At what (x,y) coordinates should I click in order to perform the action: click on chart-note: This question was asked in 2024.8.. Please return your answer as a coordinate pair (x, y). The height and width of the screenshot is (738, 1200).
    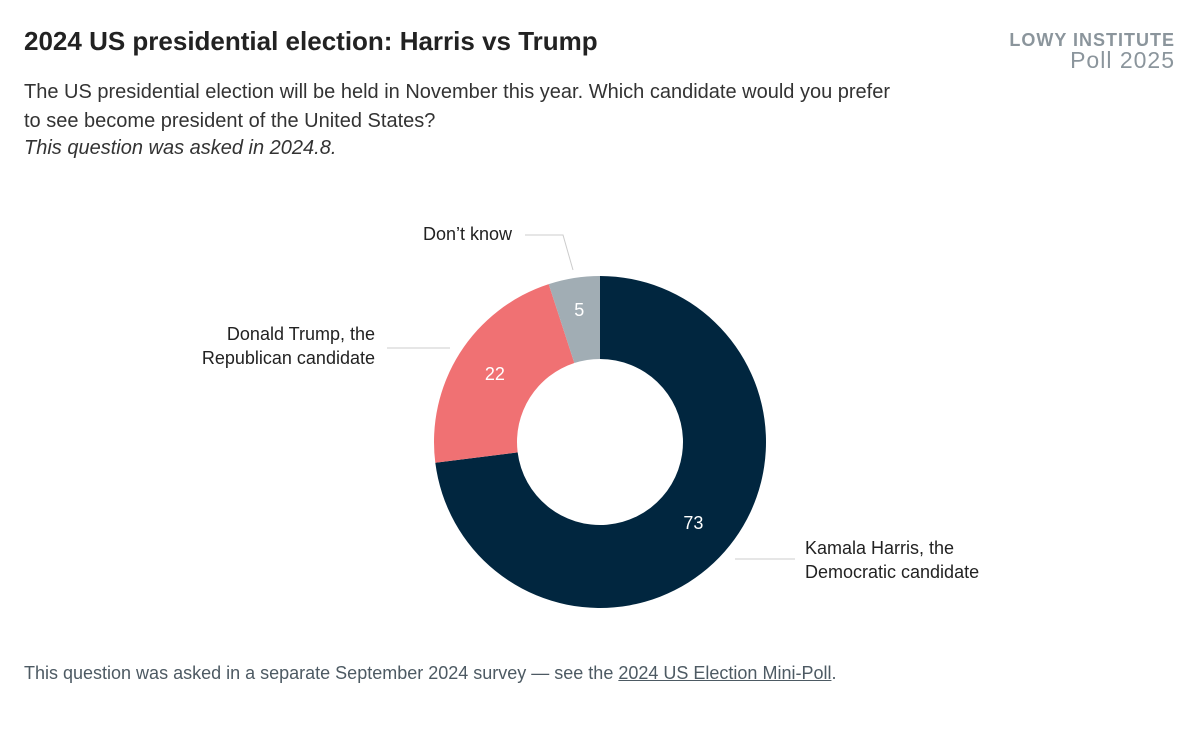
    Looking at the image, I should click on (180, 148).